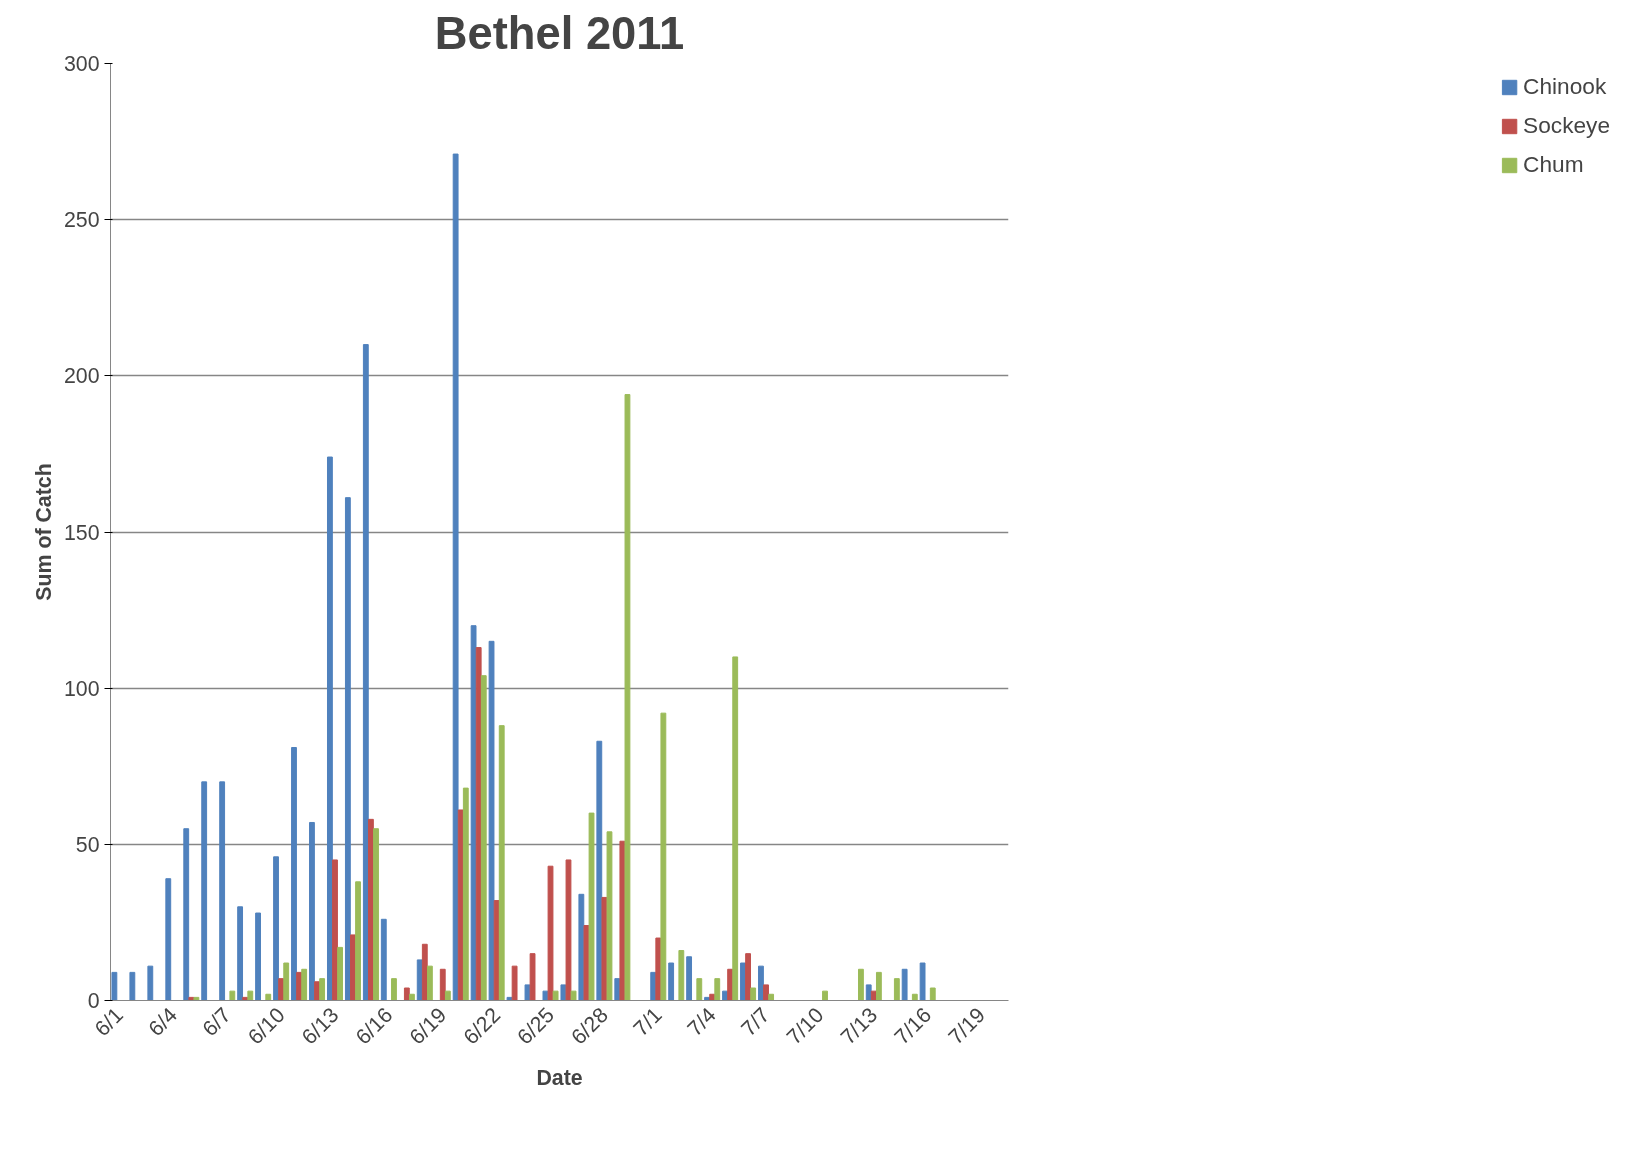  What do you see at coordinates (755, 1022) in the screenshot?
I see `x-tick-label: 7/7` at bounding box center [755, 1022].